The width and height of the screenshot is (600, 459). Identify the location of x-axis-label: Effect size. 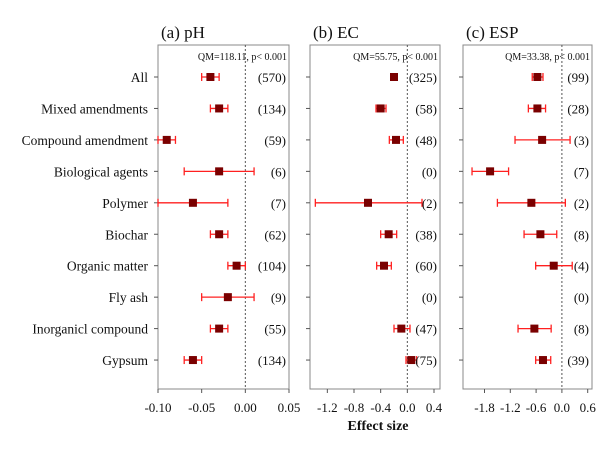
(377, 426).